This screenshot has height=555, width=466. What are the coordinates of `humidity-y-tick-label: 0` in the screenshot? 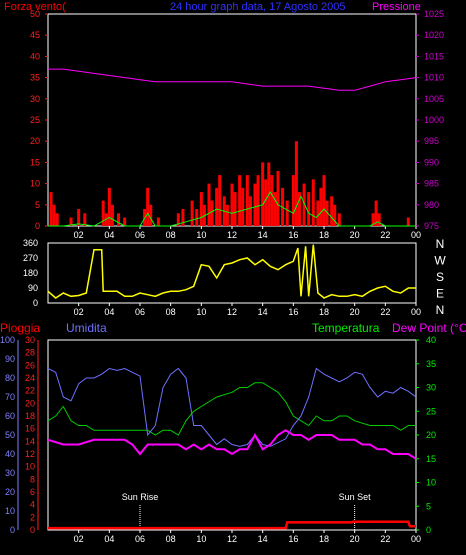 It's located at (12, 530).